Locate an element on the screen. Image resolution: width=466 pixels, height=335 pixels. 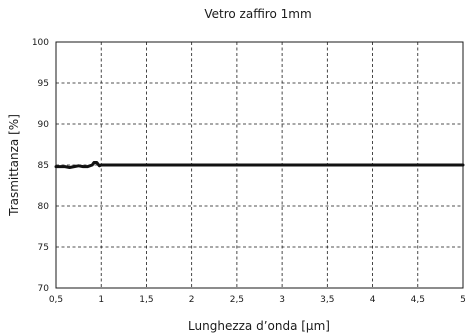
x-tick-label: 1,5 is located at coordinates (146, 300).